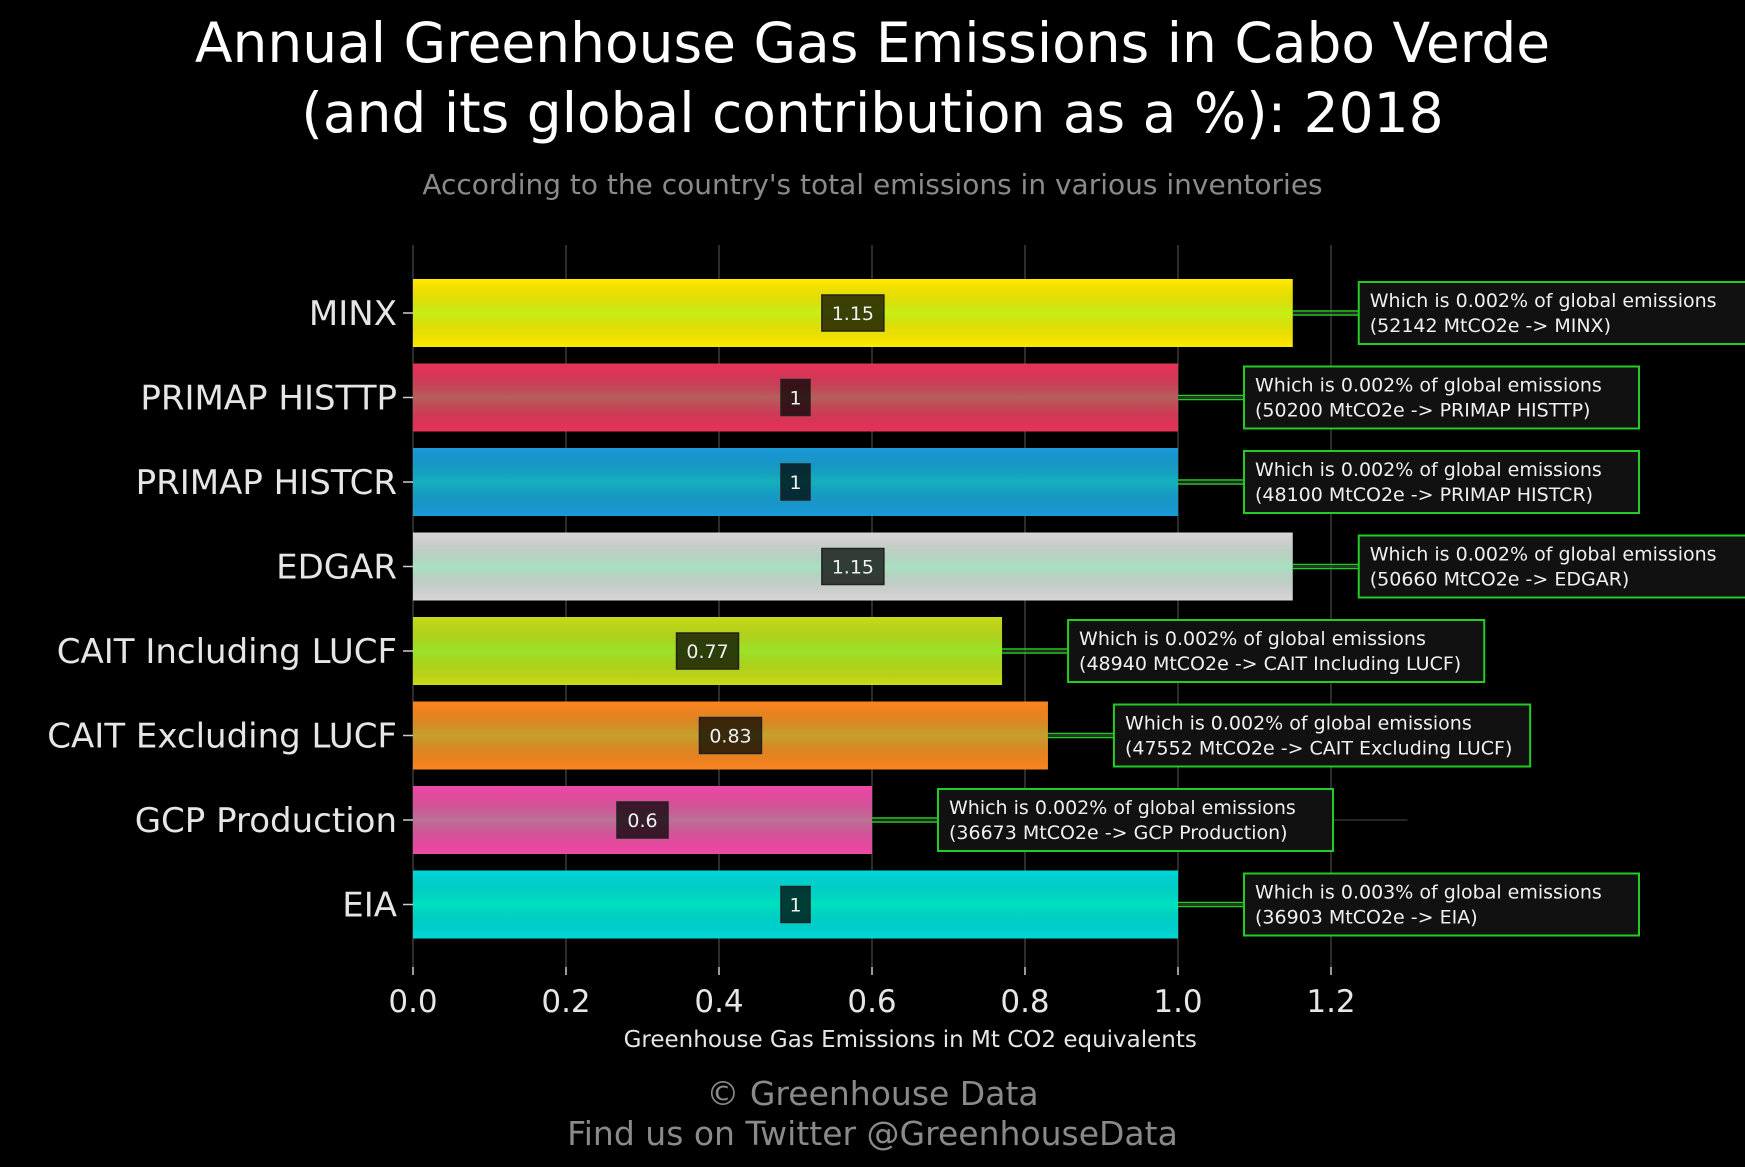  What do you see at coordinates (1428, 893) in the screenshot?
I see `annotation-line-1: Which is 0.003% of global emissions` at bounding box center [1428, 893].